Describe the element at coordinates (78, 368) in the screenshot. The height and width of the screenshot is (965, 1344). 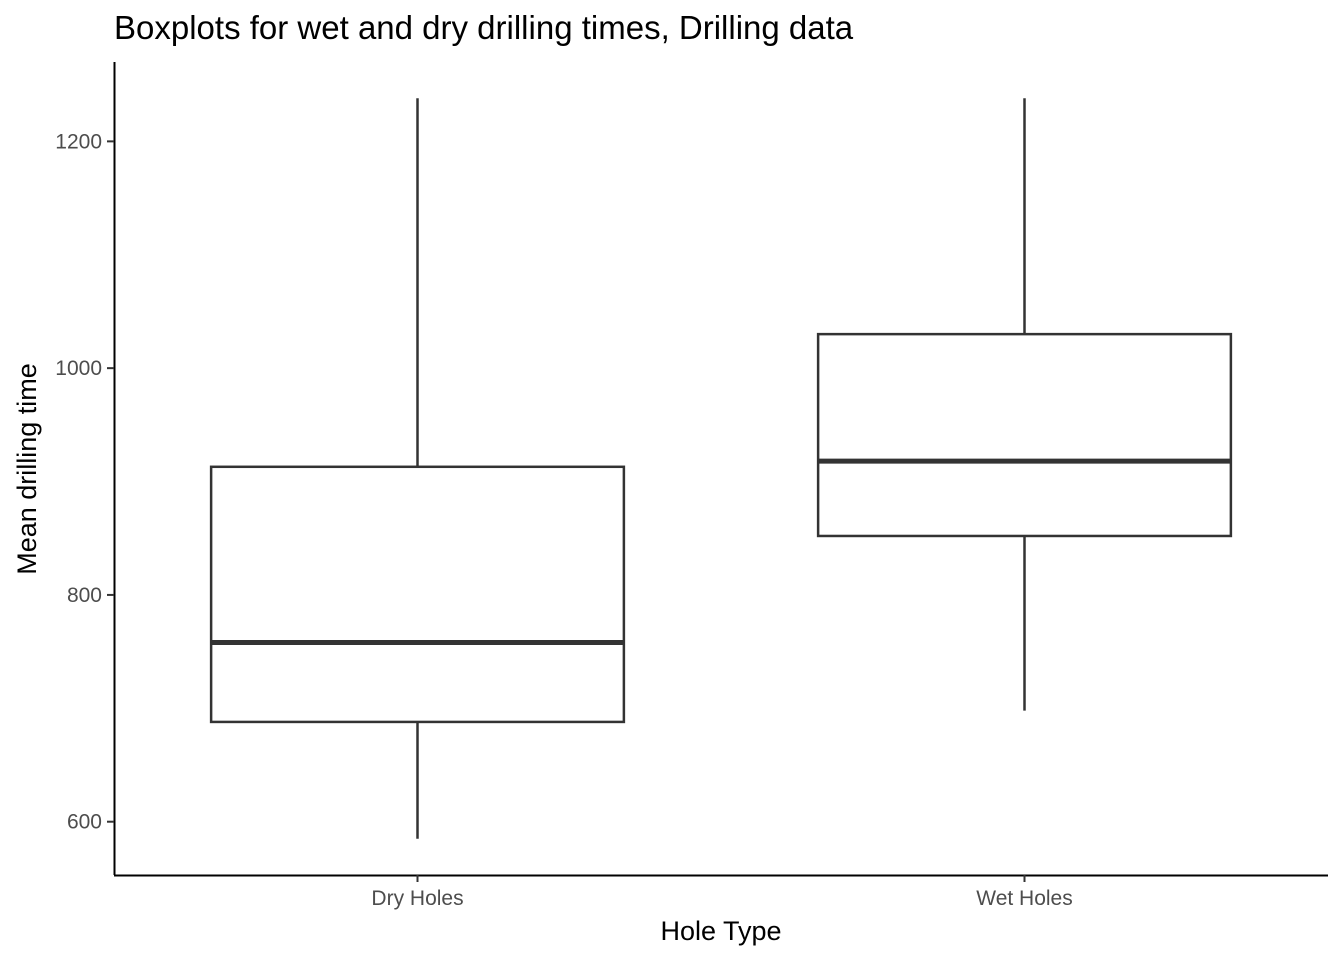
I see `y-tick-label: 1000` at that location.